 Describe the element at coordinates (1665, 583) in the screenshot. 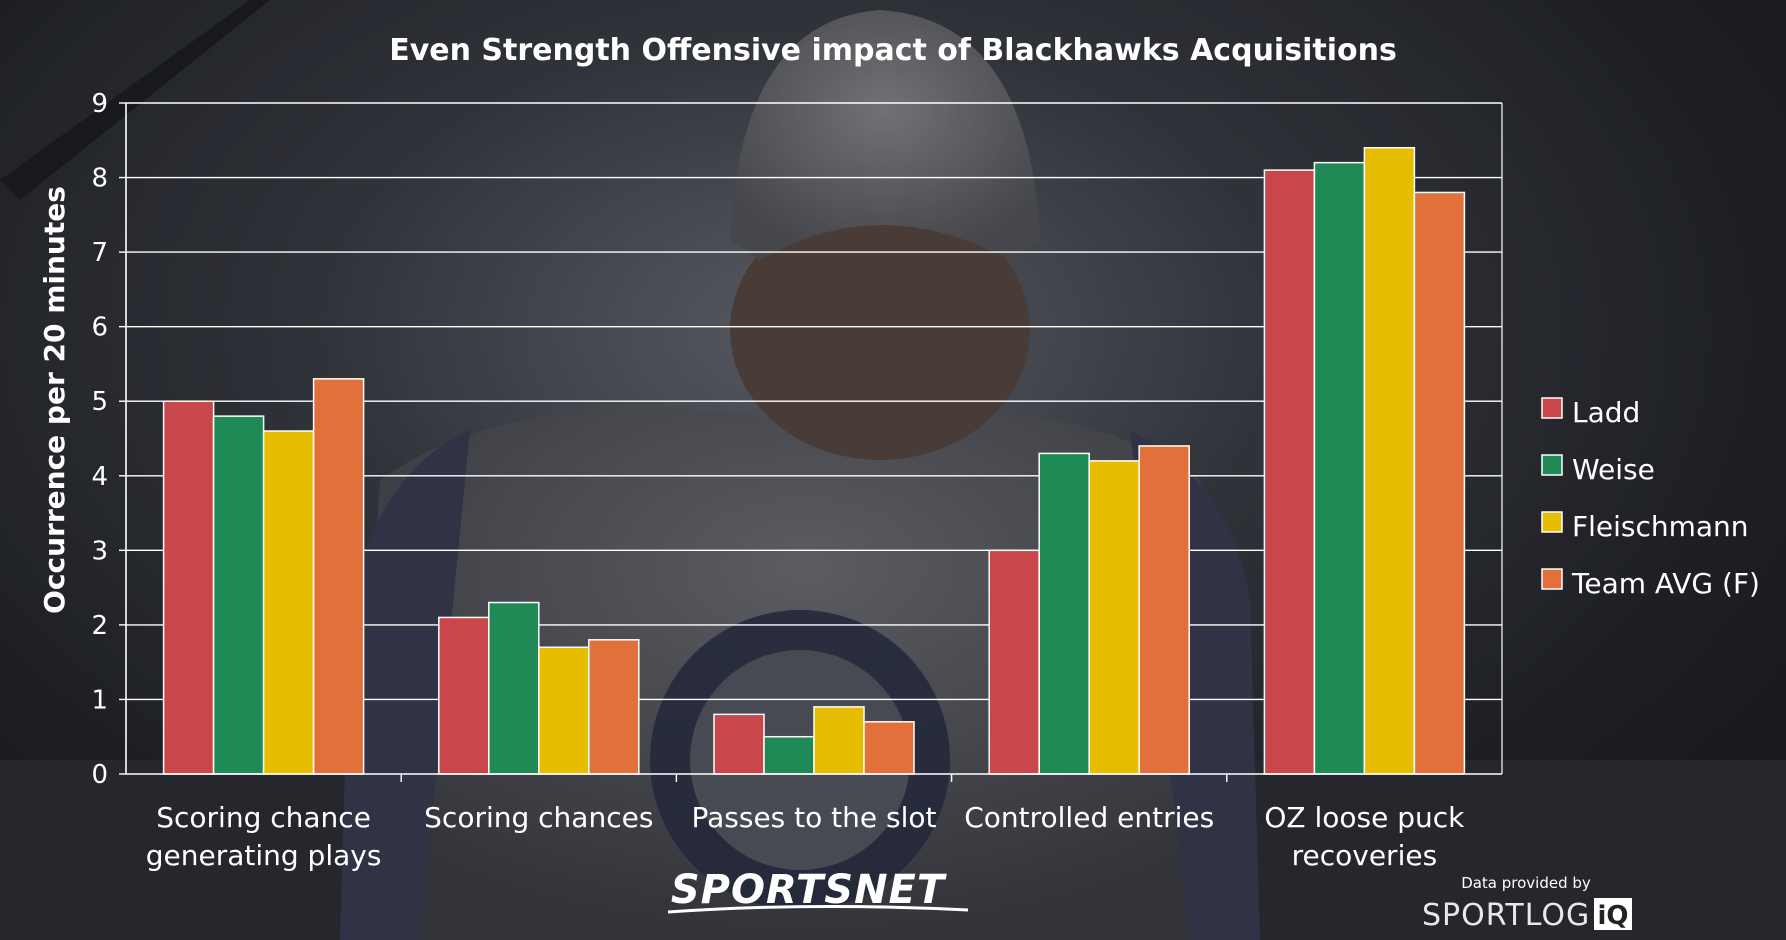

I see `legend-label: Team AVG (F)` at that location.